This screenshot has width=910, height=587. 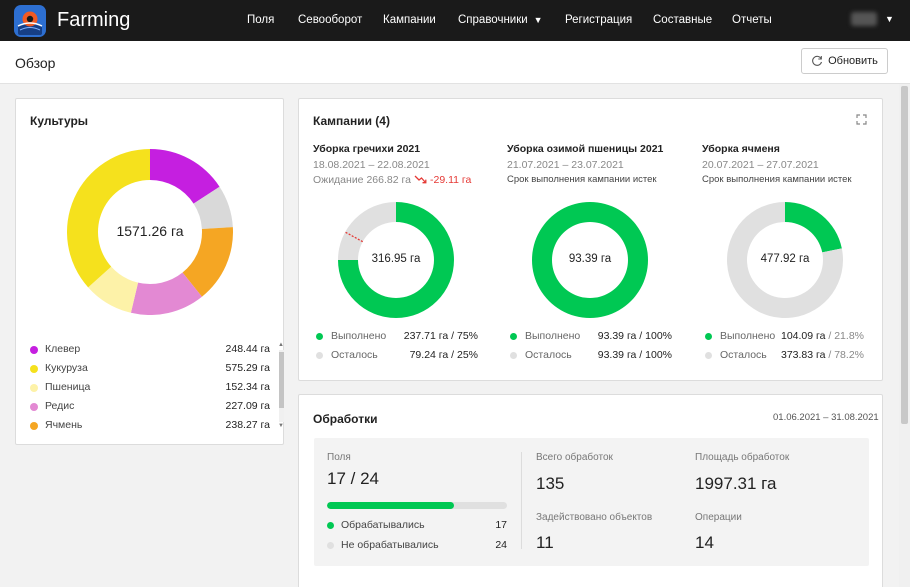 I want to click on nav-item-references-label: Справочники, so click(x=493, y=20).